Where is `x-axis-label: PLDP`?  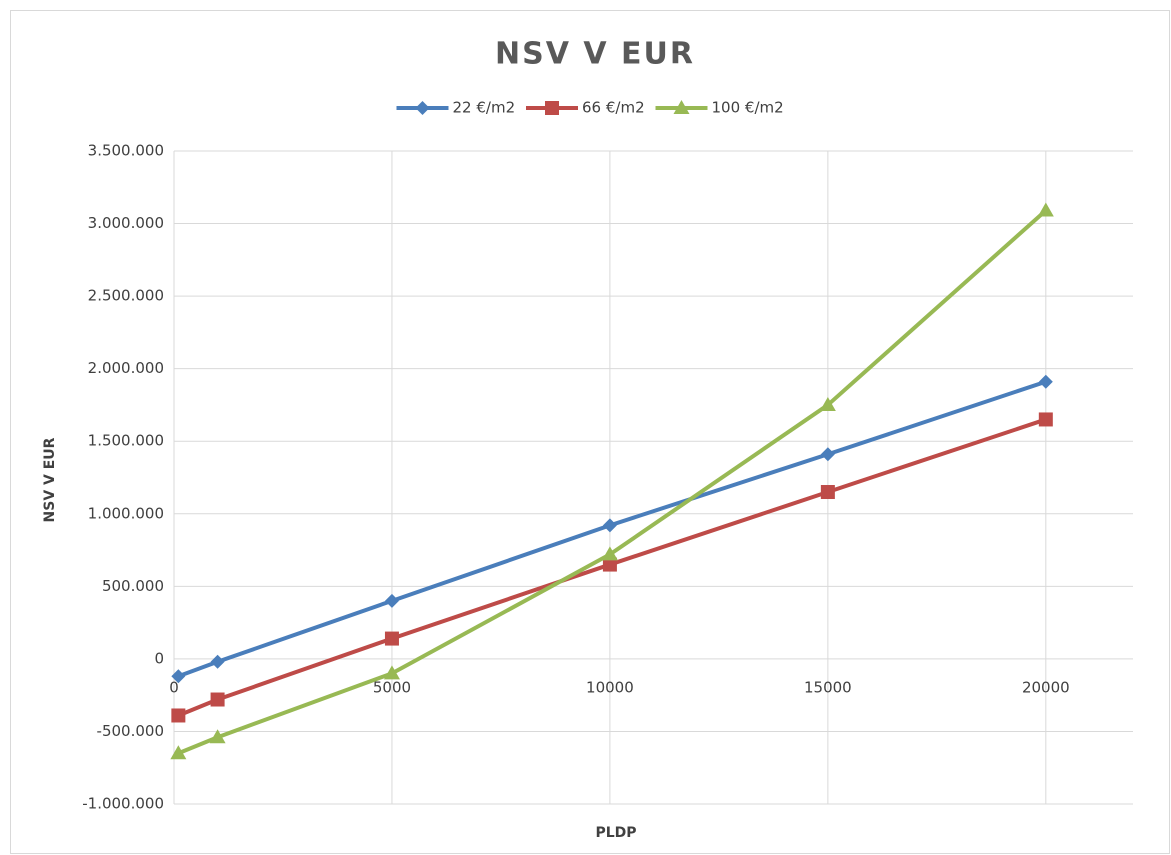
x-axis-label: PLDP is located at coordinates (615, 833).